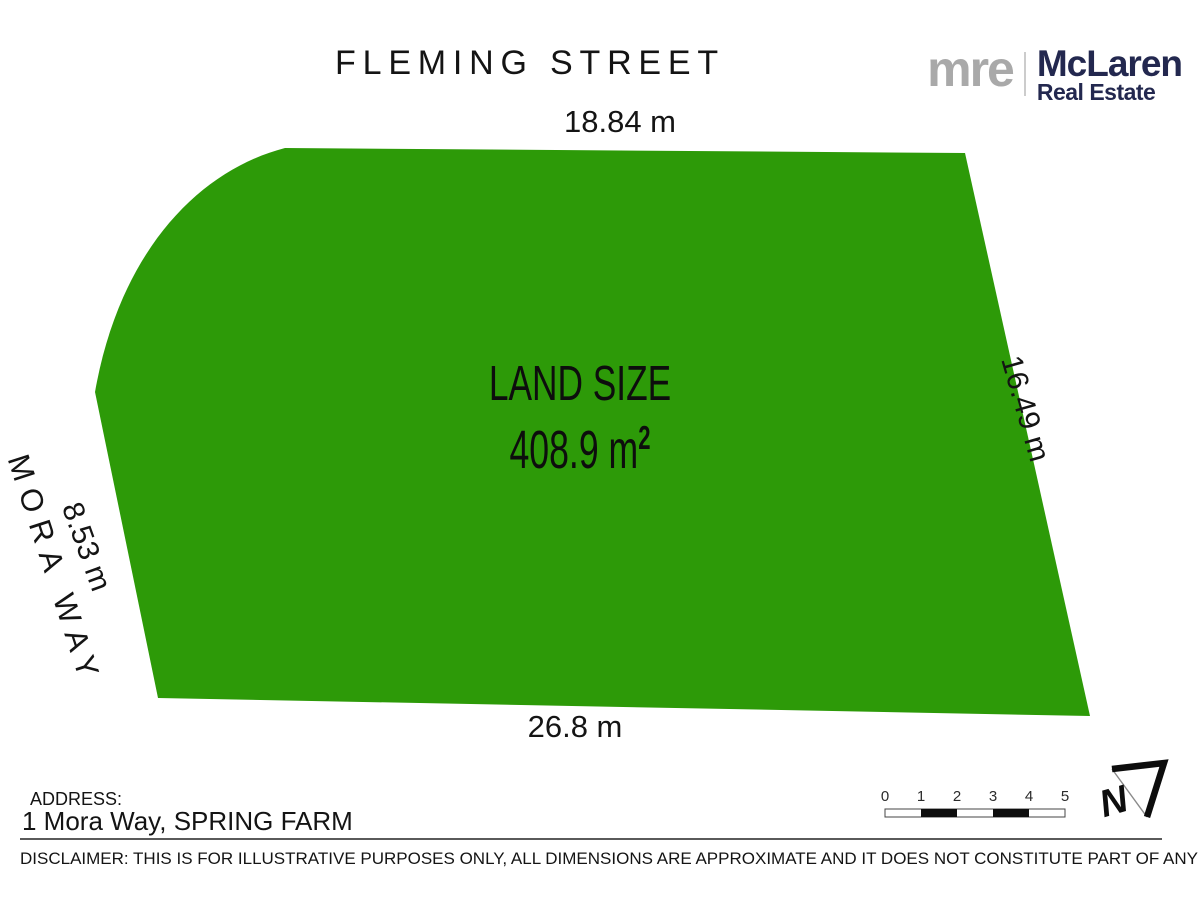 The image size is (1200, 900). I want to click on land-size-value: 408.9 m2, so click(580, 450).